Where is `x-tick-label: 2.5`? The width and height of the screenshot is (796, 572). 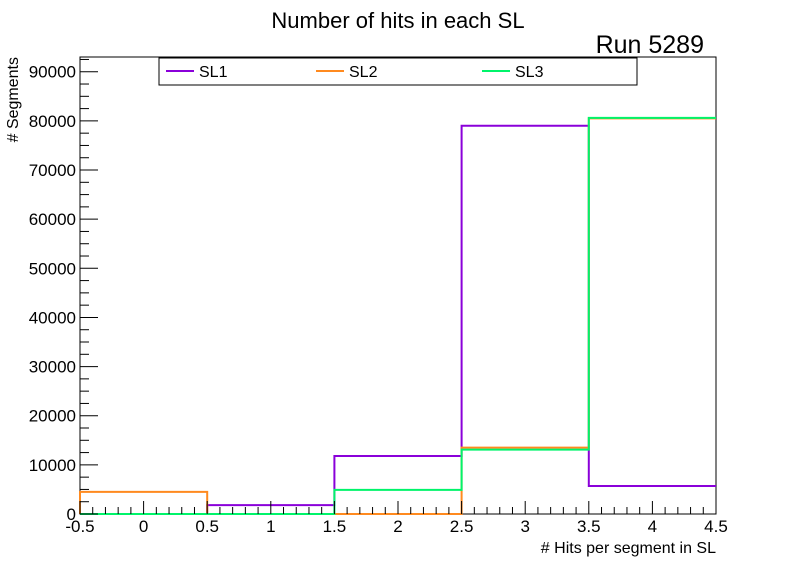 x-tick-label: 2.5 is located at coordinates (462, 526).